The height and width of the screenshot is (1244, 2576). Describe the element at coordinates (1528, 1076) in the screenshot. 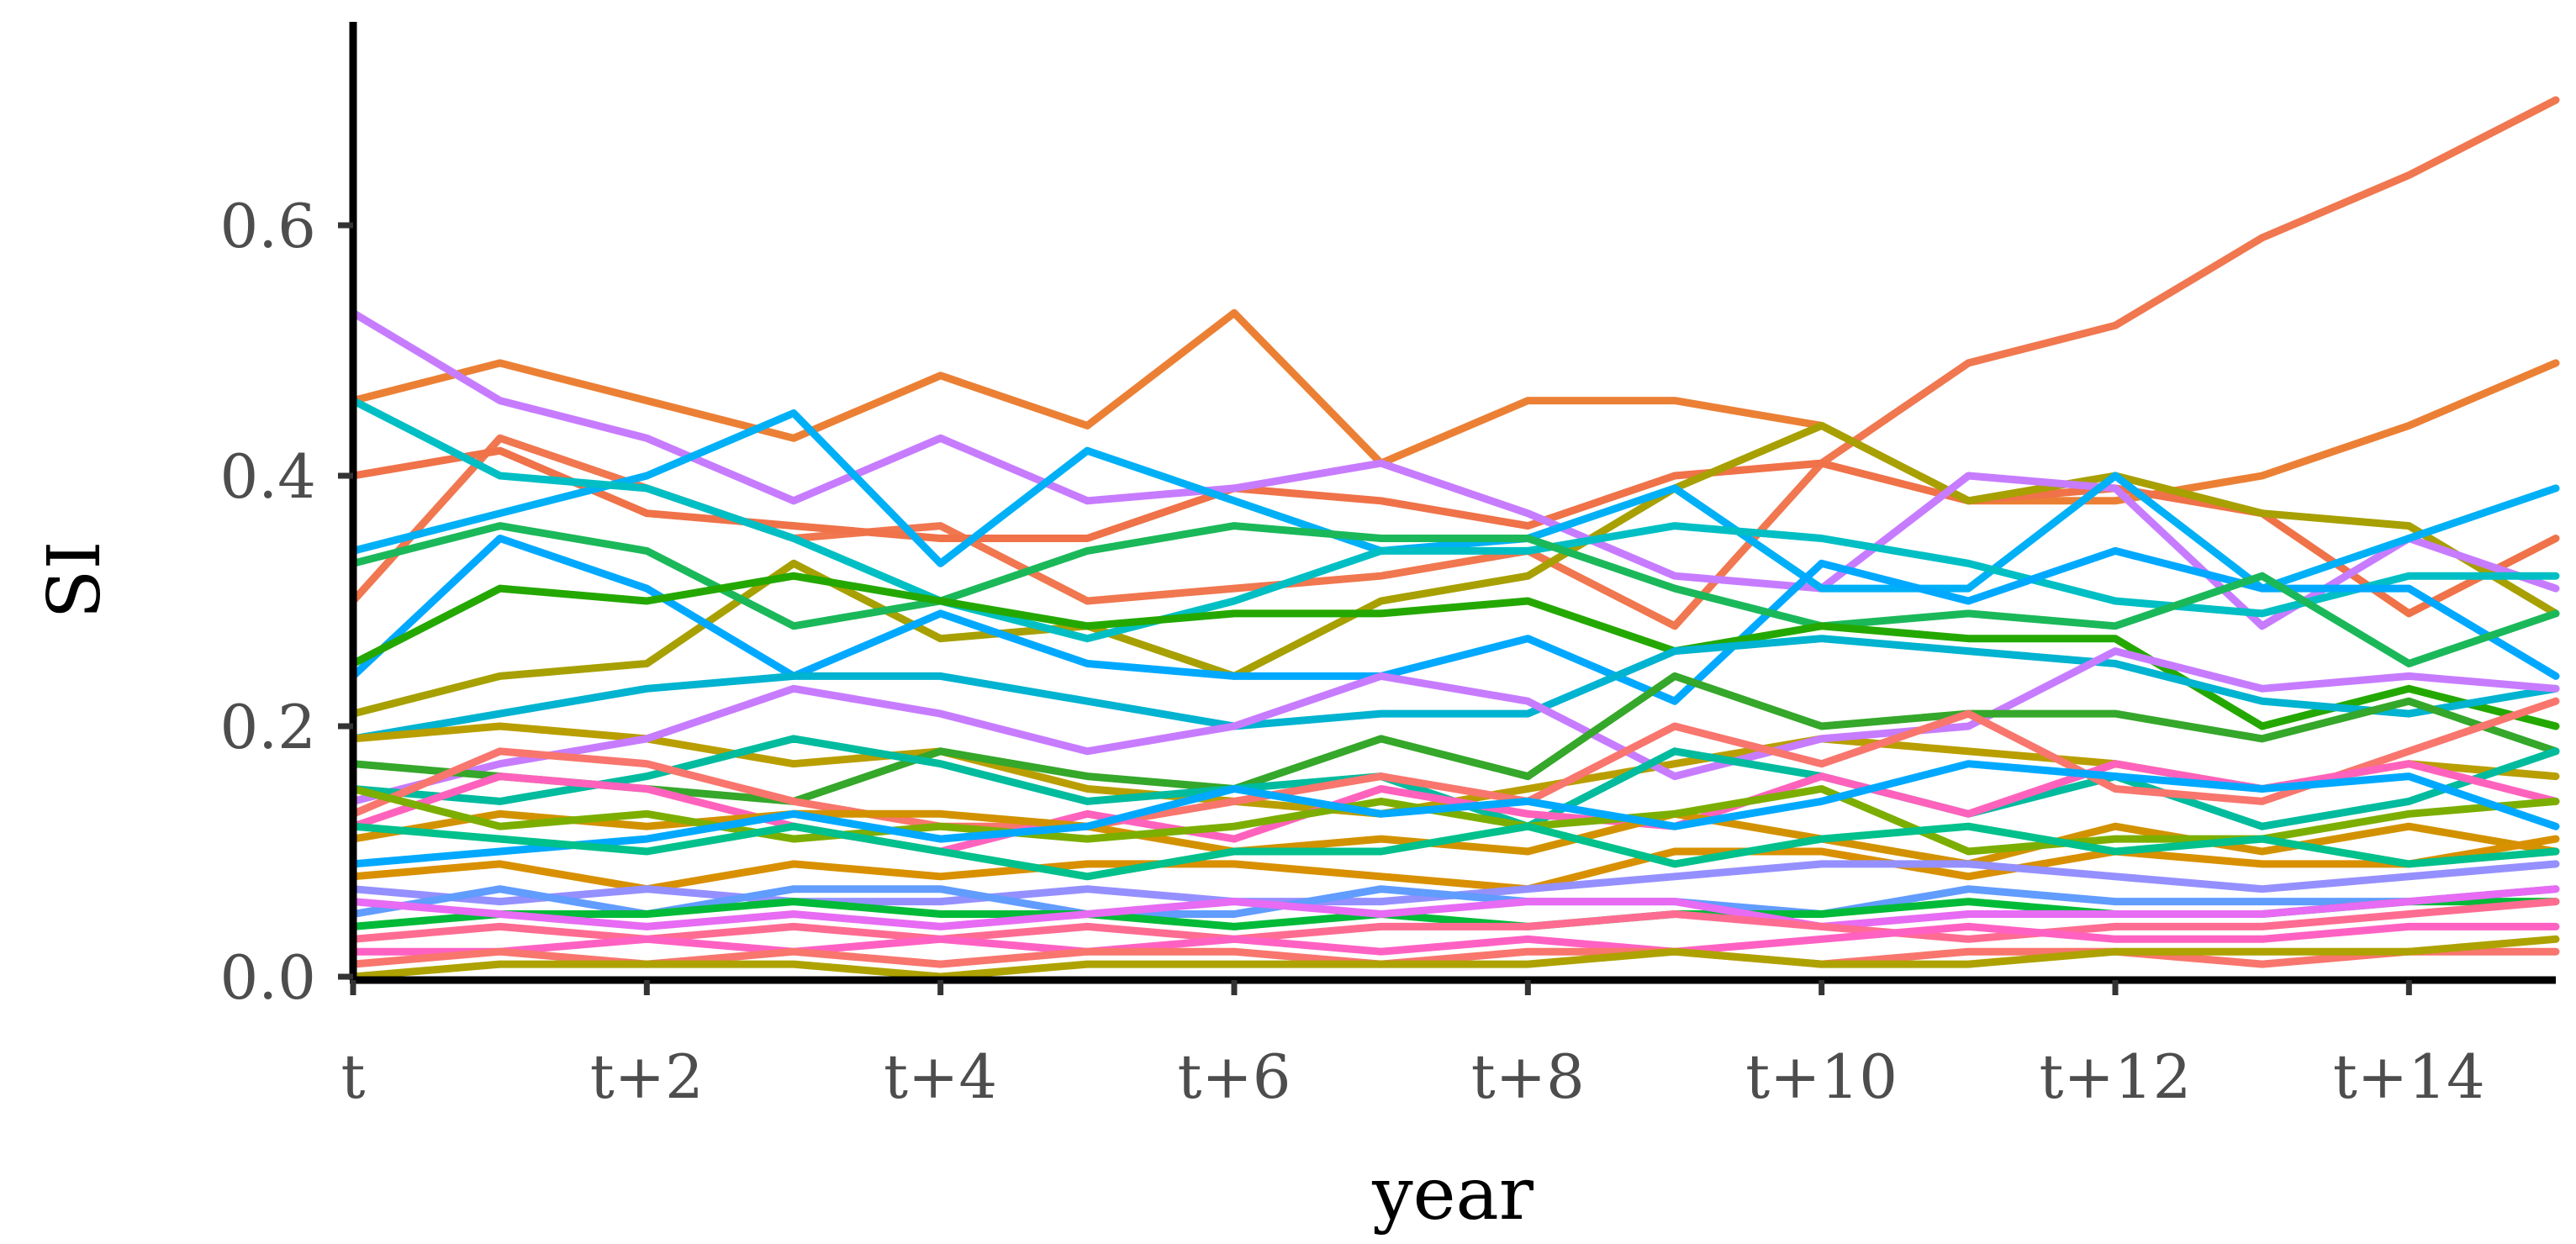

I see `x-tick-label: t+8` at that location.